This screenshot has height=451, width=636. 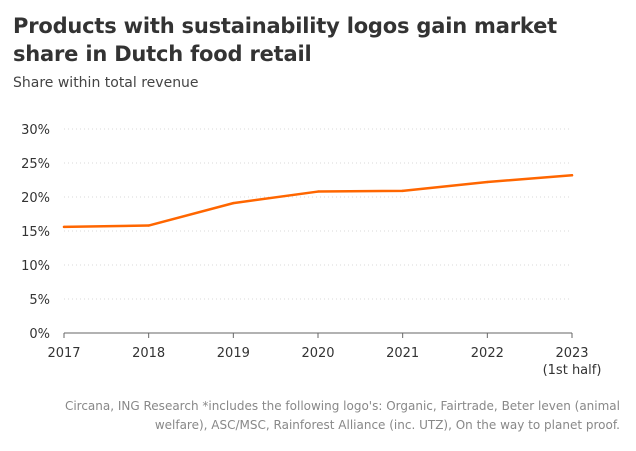 I want to click on chart-subtitle: Share within total revenue, so click(x=106, y=83).